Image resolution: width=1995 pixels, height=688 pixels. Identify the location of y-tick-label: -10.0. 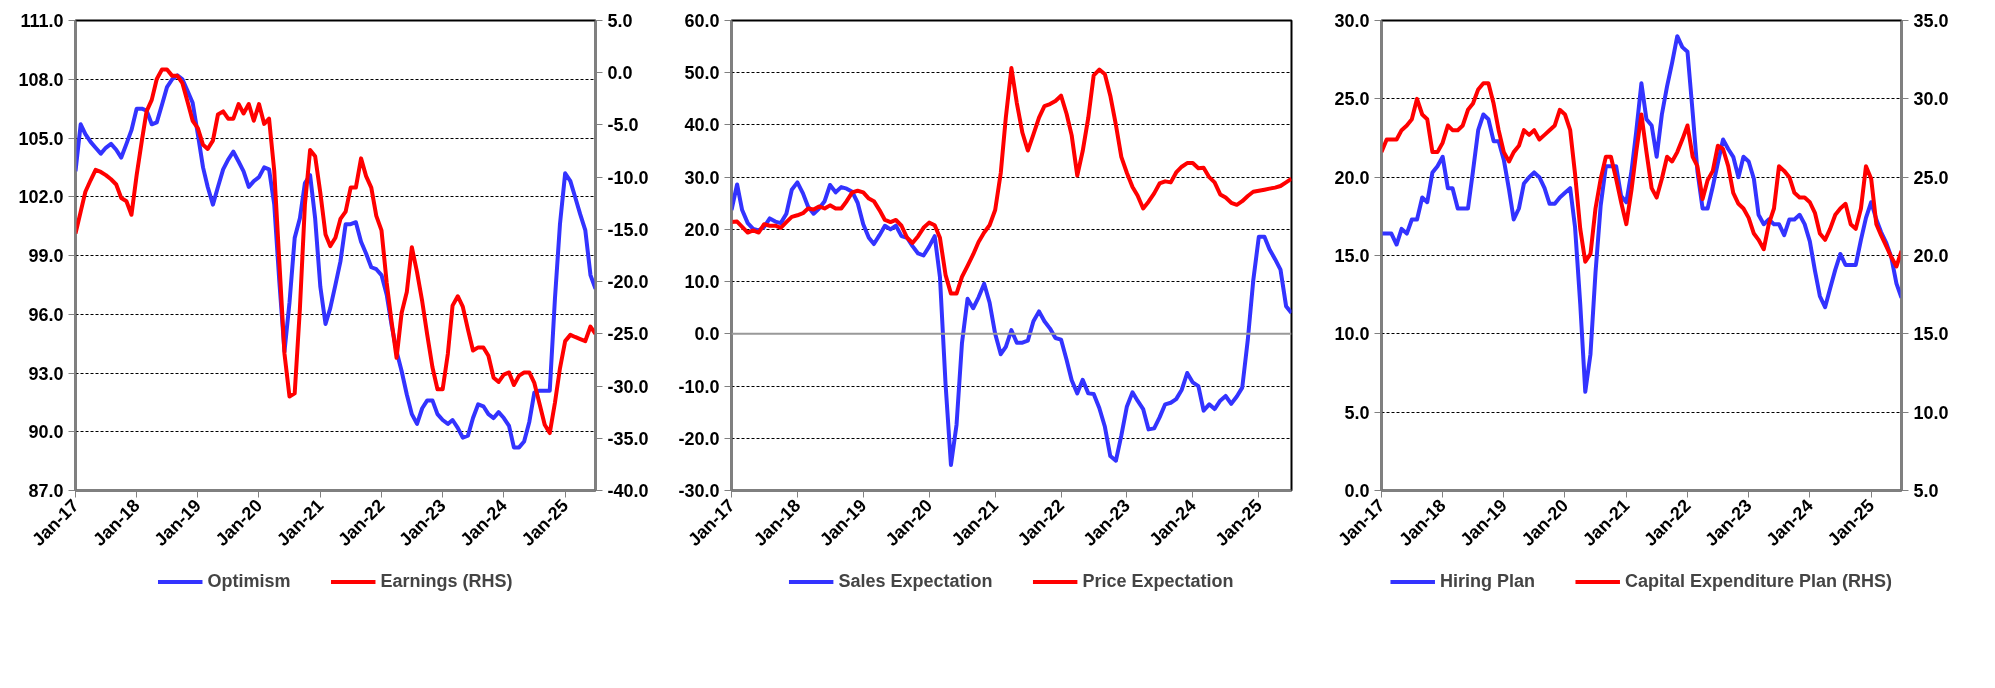
(699, 386).